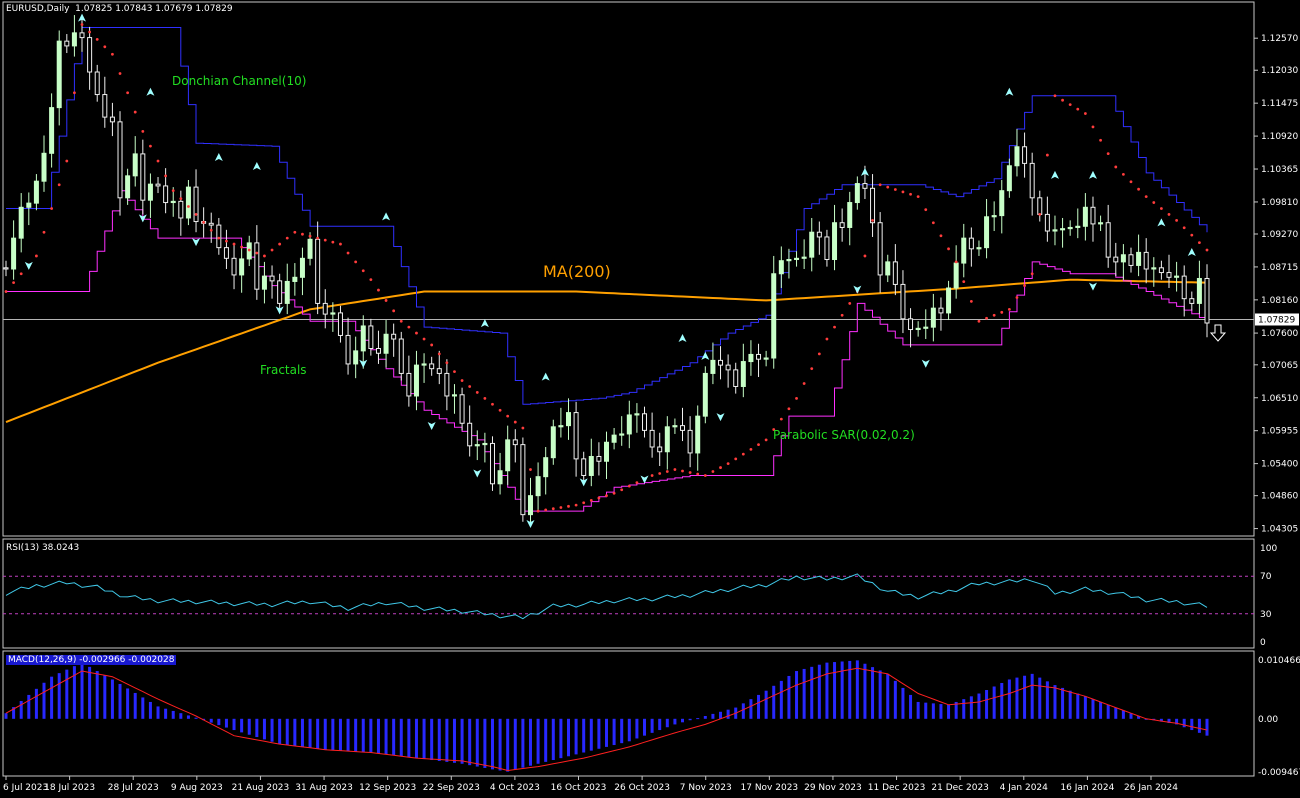  Describe the element at coordinates (1151, 788) in the screenshot. I see `date-tick-label: 26 Jan 2024` at that location.